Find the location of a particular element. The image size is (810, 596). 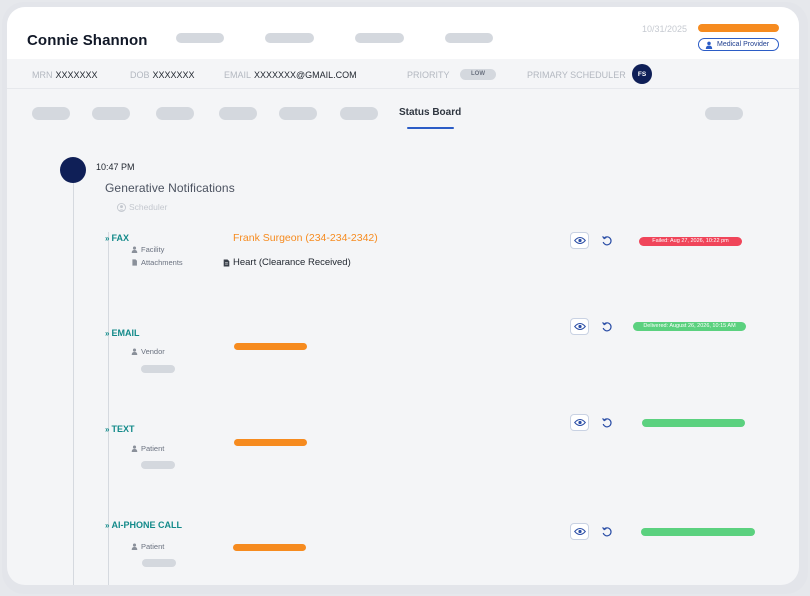

channel-email: » EMAIL is located at coordinates (122, 333).